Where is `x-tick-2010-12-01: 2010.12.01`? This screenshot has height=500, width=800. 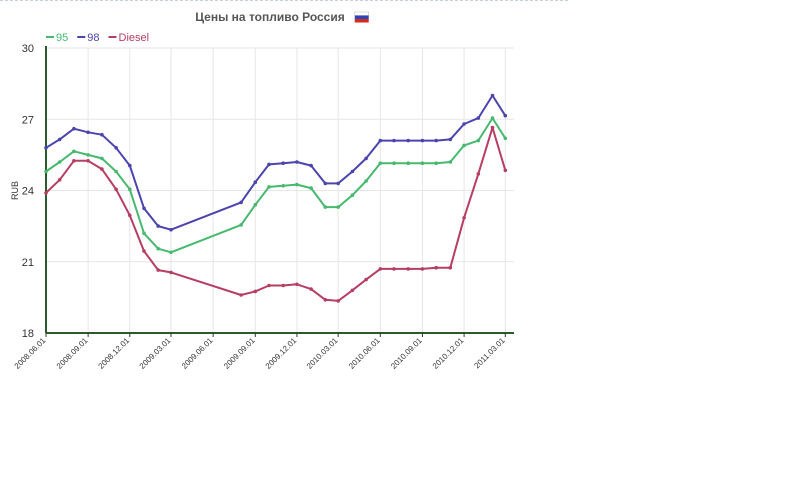 x-tick-2010-12-01: 2010.12.01 is located at coordinates (448, 353).